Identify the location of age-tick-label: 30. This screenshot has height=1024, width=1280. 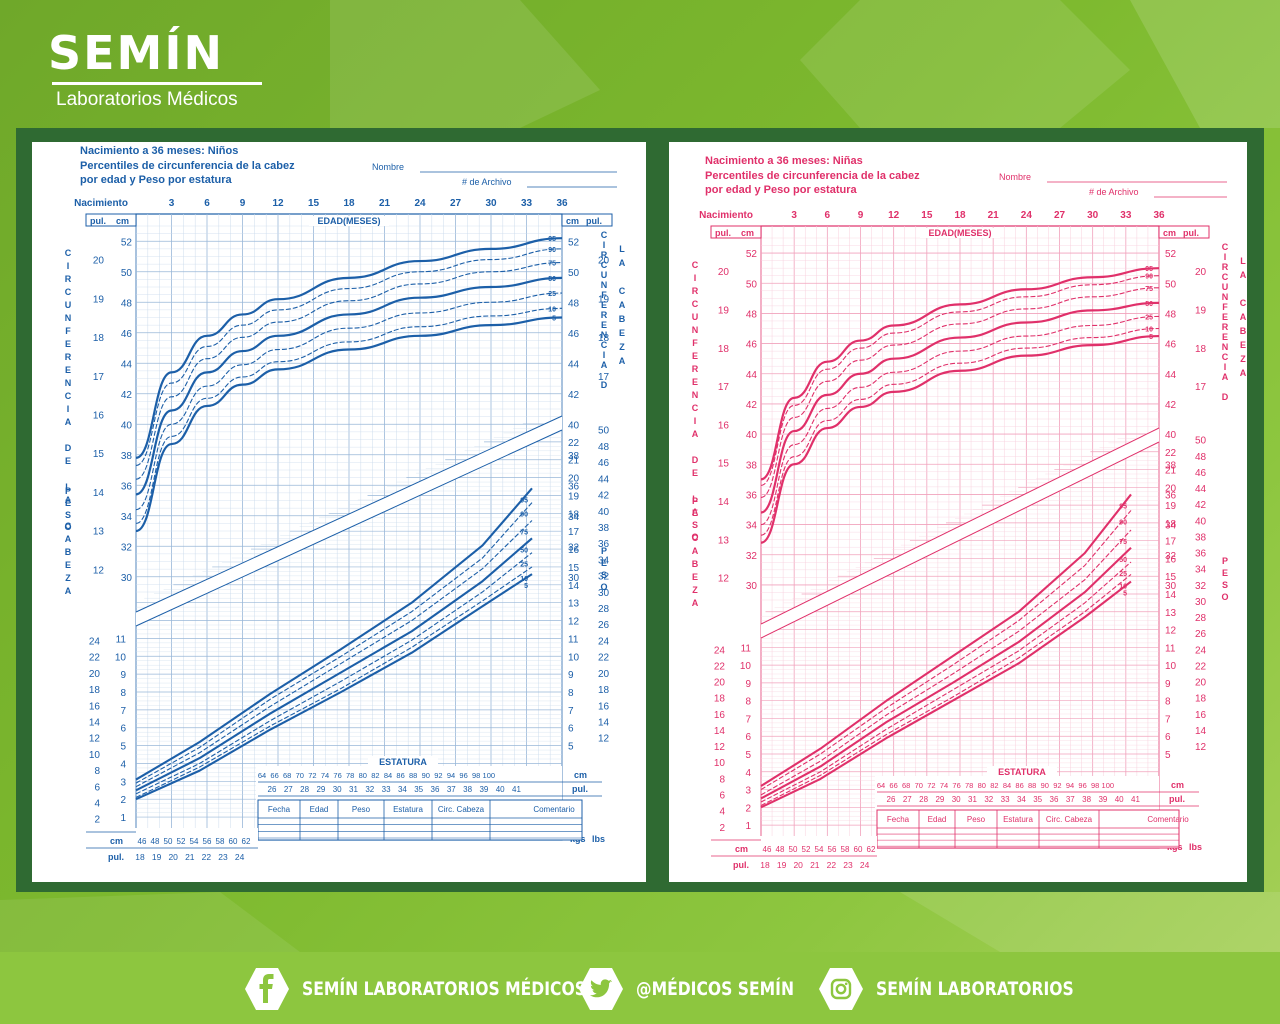
(491, 203).